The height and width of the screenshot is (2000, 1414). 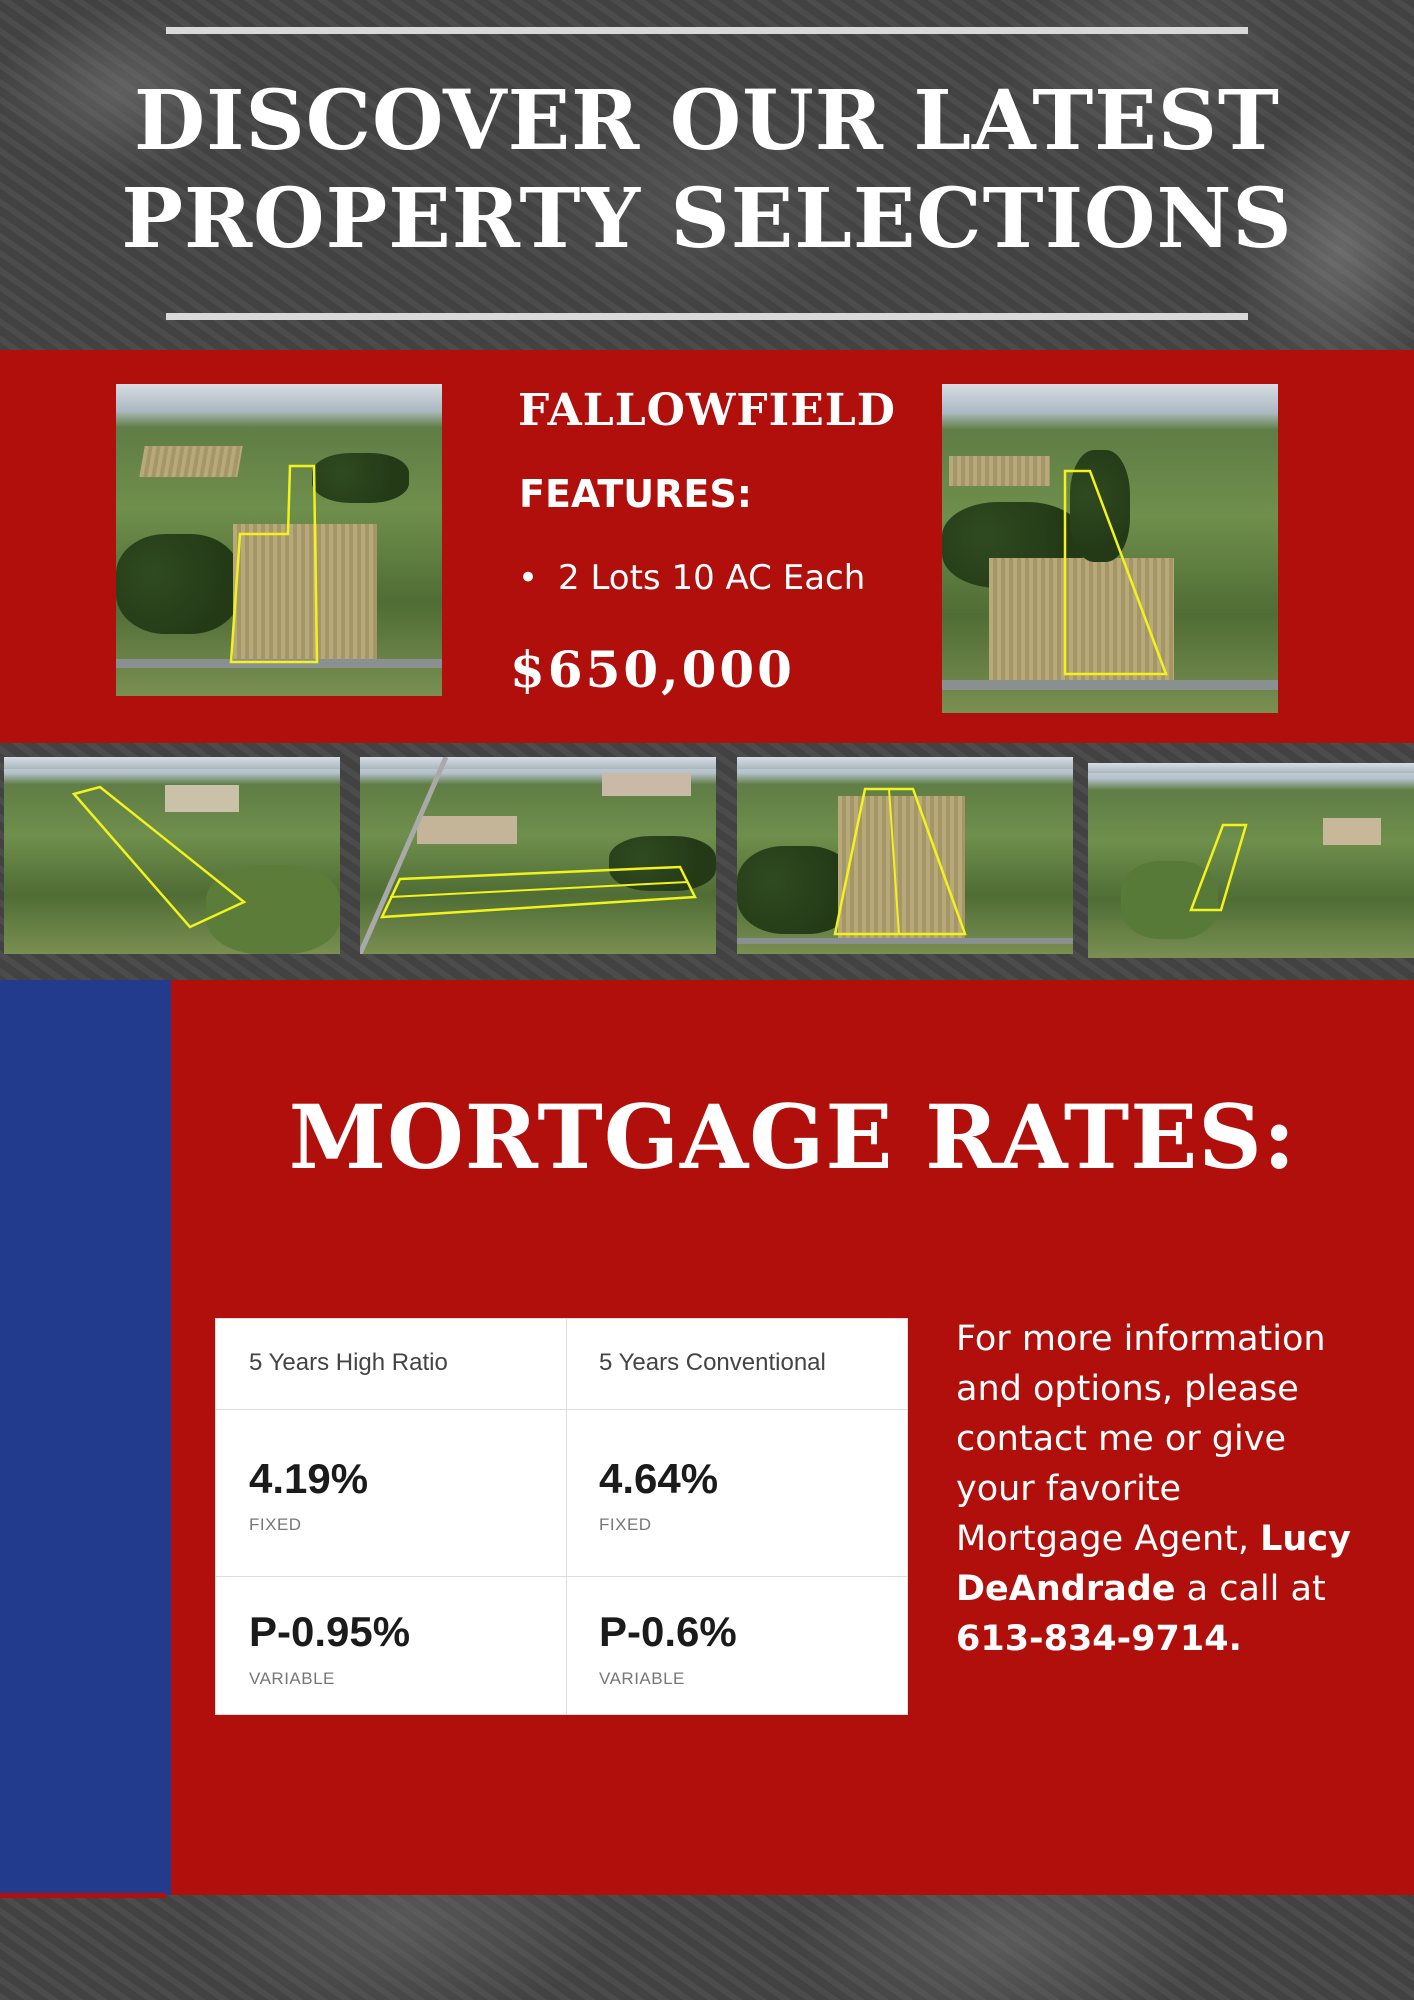 I want to click on headline-line-2: PROPERTY SELECTIONS, so click(x=707, y=219).